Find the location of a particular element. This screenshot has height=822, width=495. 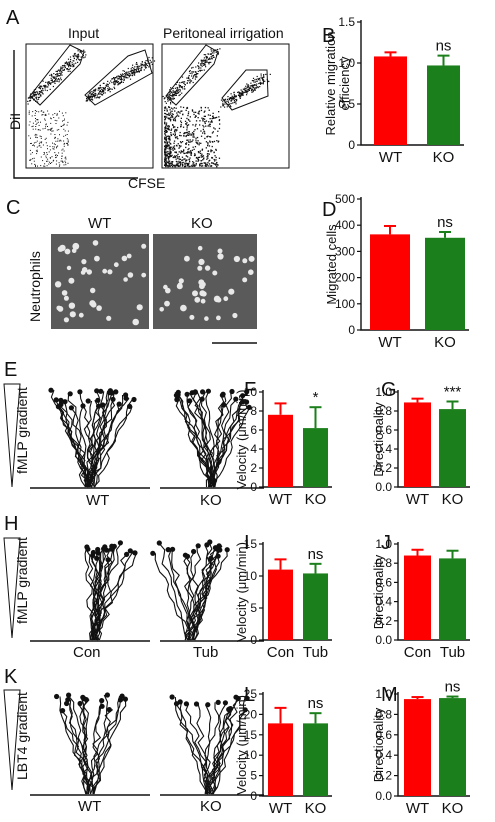

y-tick-label: 4 is located at coordinates (253, 449).